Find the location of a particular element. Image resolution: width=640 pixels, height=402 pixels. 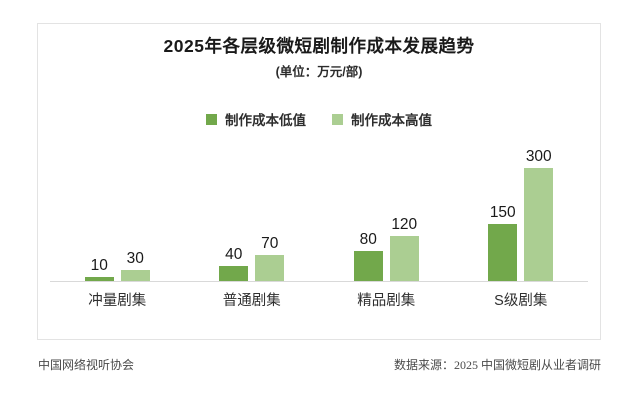

bar-wrap: 300 is located at coordinates (539, 214).